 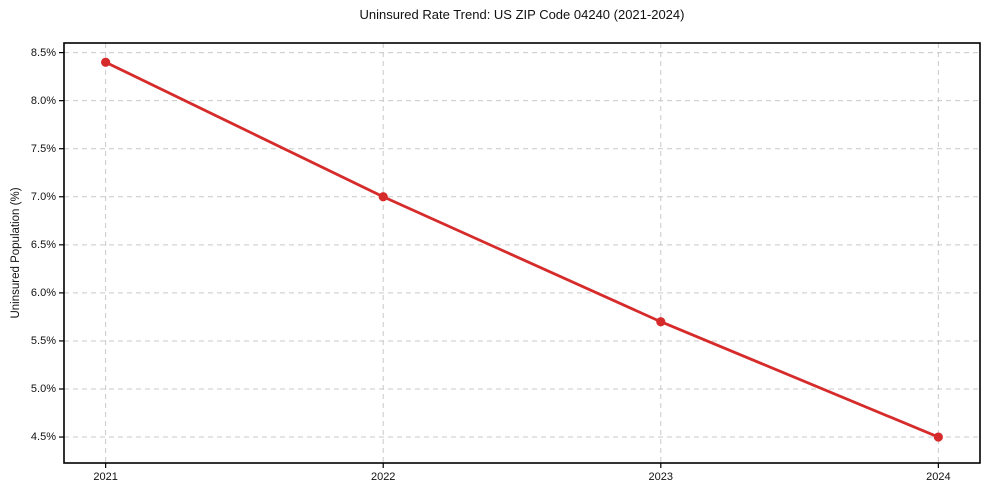 What do you see at coordinates (383, 477) in the screenshot?
I see `x-tick-label: 2022` at bounding box center [383, 477].